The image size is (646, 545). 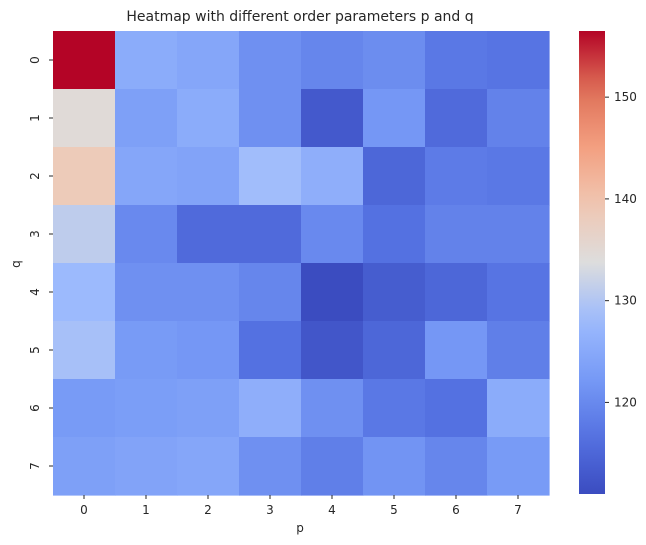 I want to click on y-axis-ticks: 0 1 2 3 4 5 6 7, so click(x=40, y=263).